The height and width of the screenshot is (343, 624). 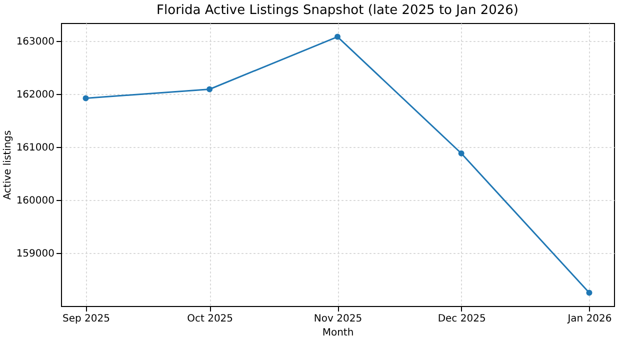 What do you see at coordinates (338, 319) in the screenshot?
I see `x-tick-label: Nov 2025` at bounding box center [338, 319].